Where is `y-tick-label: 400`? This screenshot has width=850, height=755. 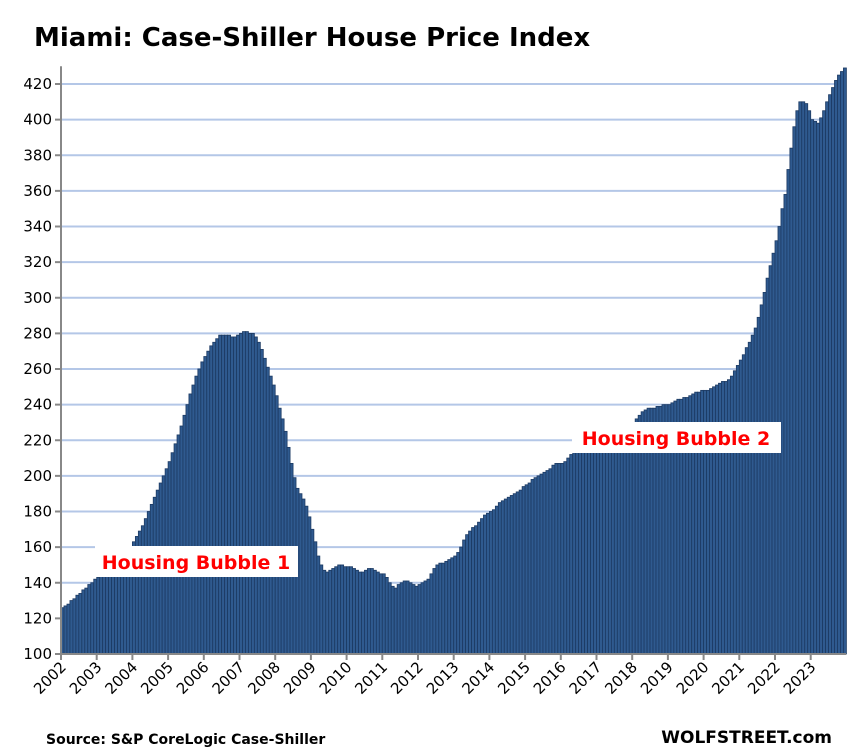
y-tick-label: 400 is located at coordinates (37, 120).